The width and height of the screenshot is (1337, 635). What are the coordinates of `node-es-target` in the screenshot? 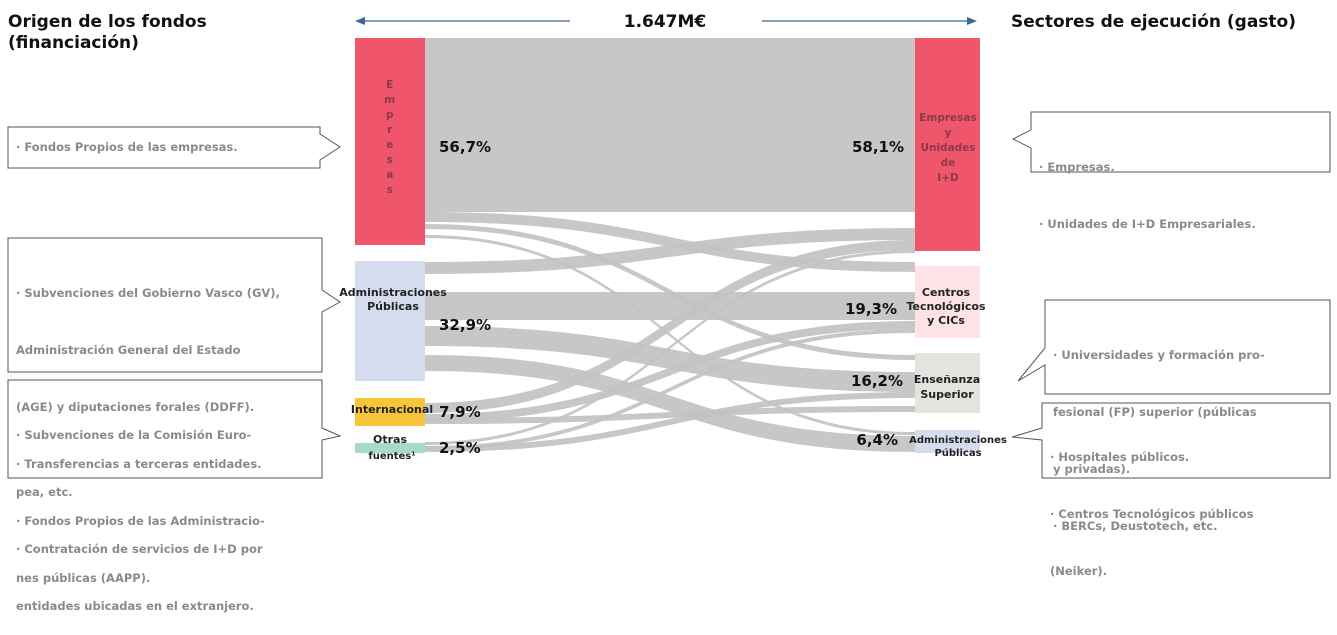 It's located at (947, 383).